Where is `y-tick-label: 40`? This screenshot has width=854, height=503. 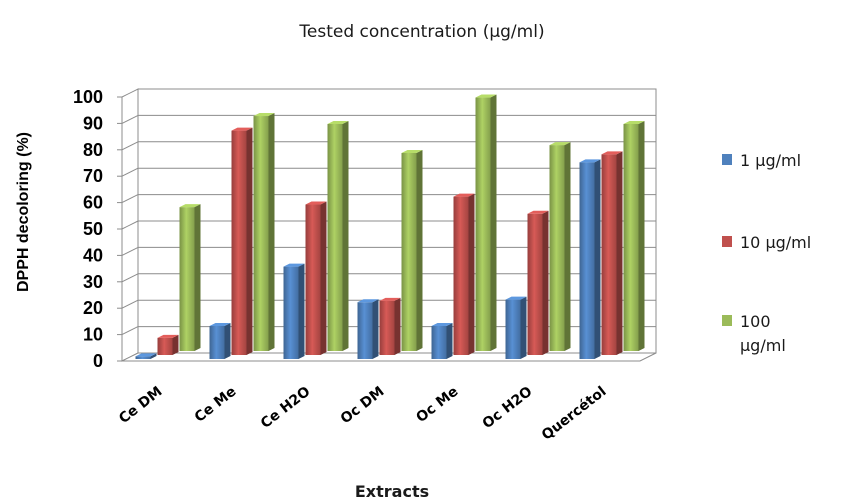 y-tick-label: 40 is located at coordinates (93, 255).